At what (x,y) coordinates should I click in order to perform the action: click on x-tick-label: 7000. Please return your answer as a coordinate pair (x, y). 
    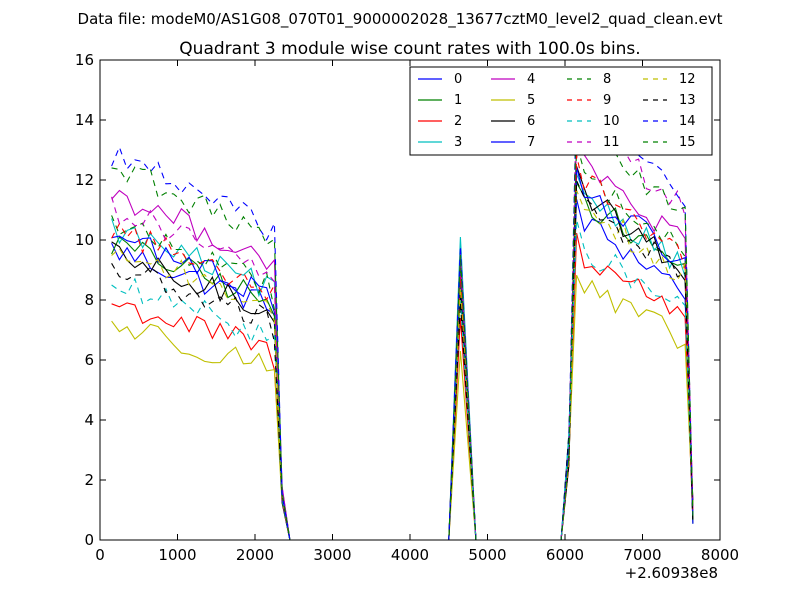
    Looking at the image, I should click on (642, 555).